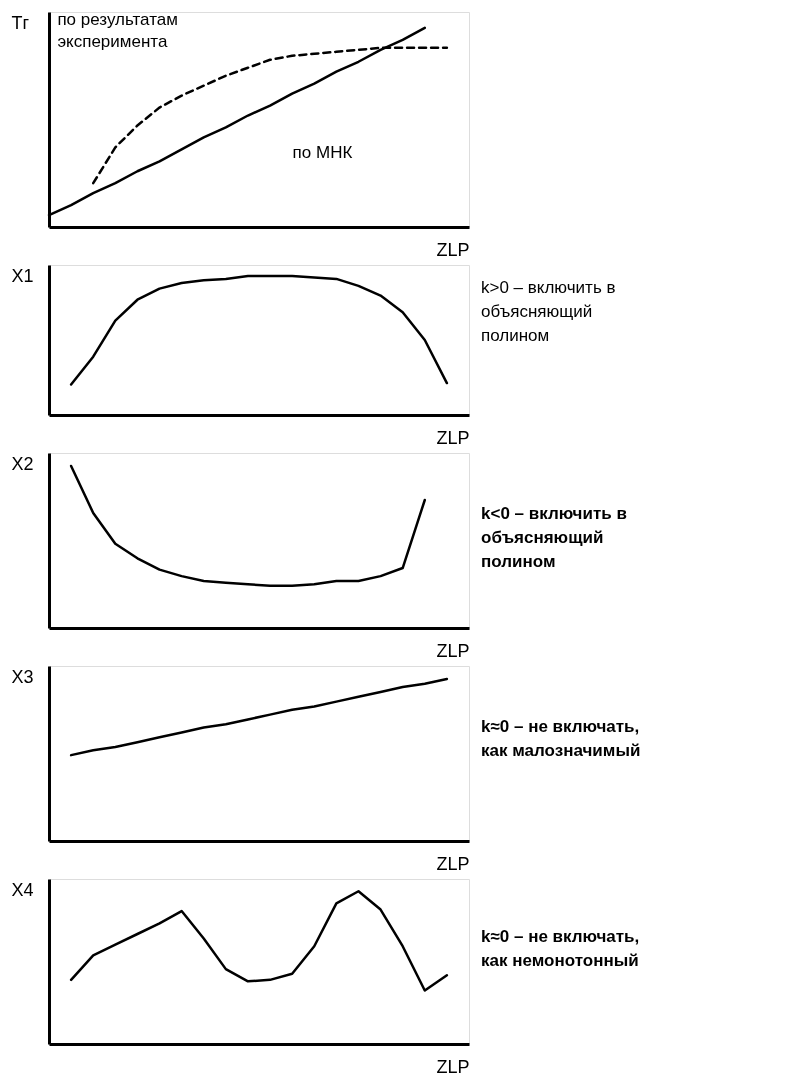  Describe the element at coordinates (117, 30) in the screenshot. I see `text: по результатам эксперимента` at that location.